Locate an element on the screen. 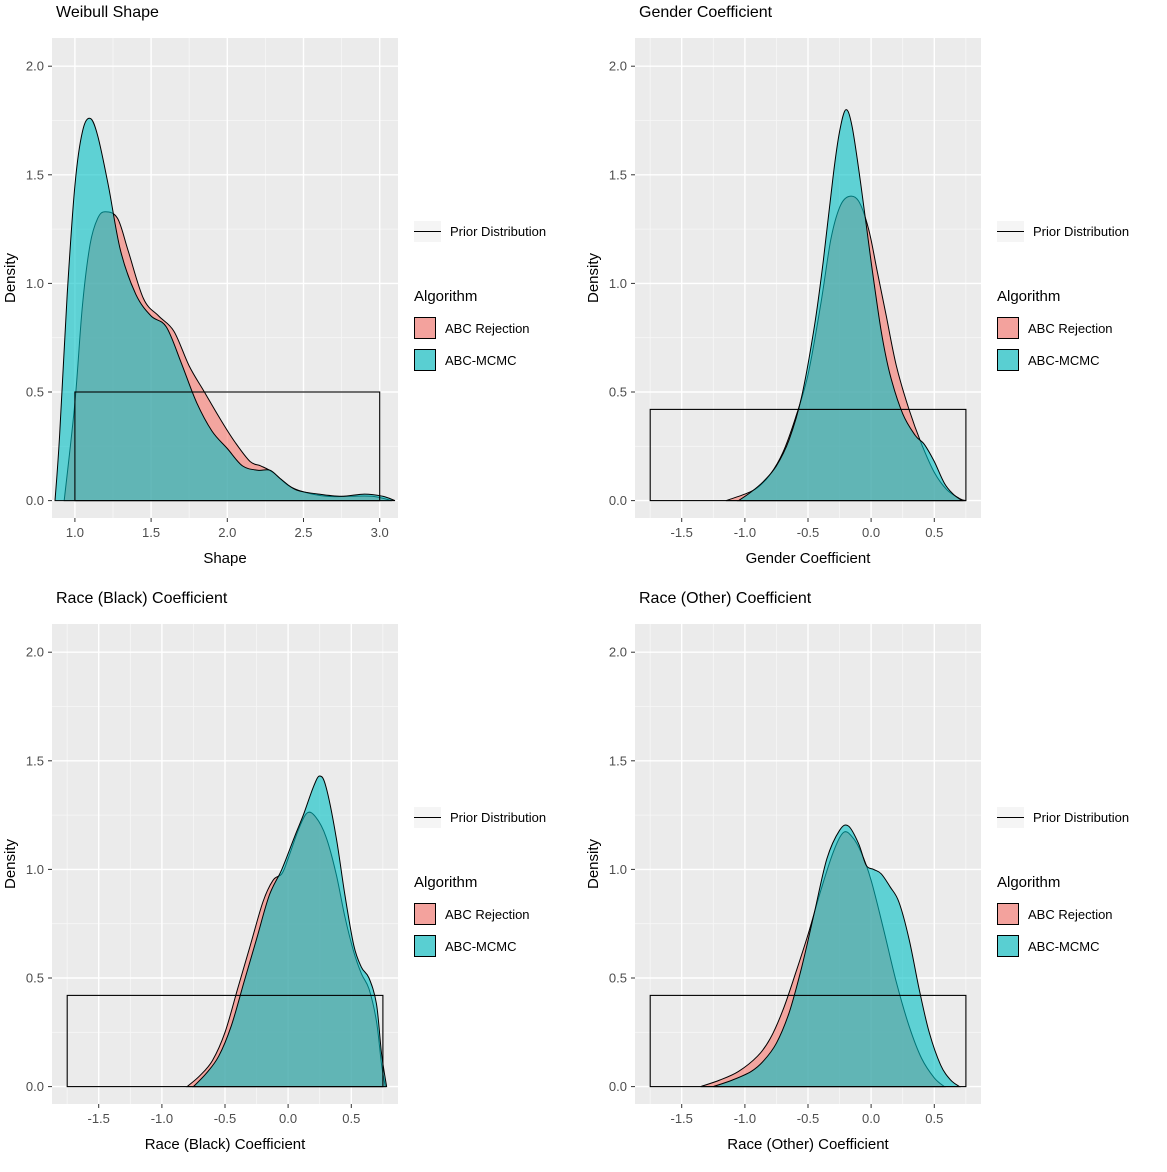  x-axis-title: Gender Coefficient is located at coordinates (809, 558).